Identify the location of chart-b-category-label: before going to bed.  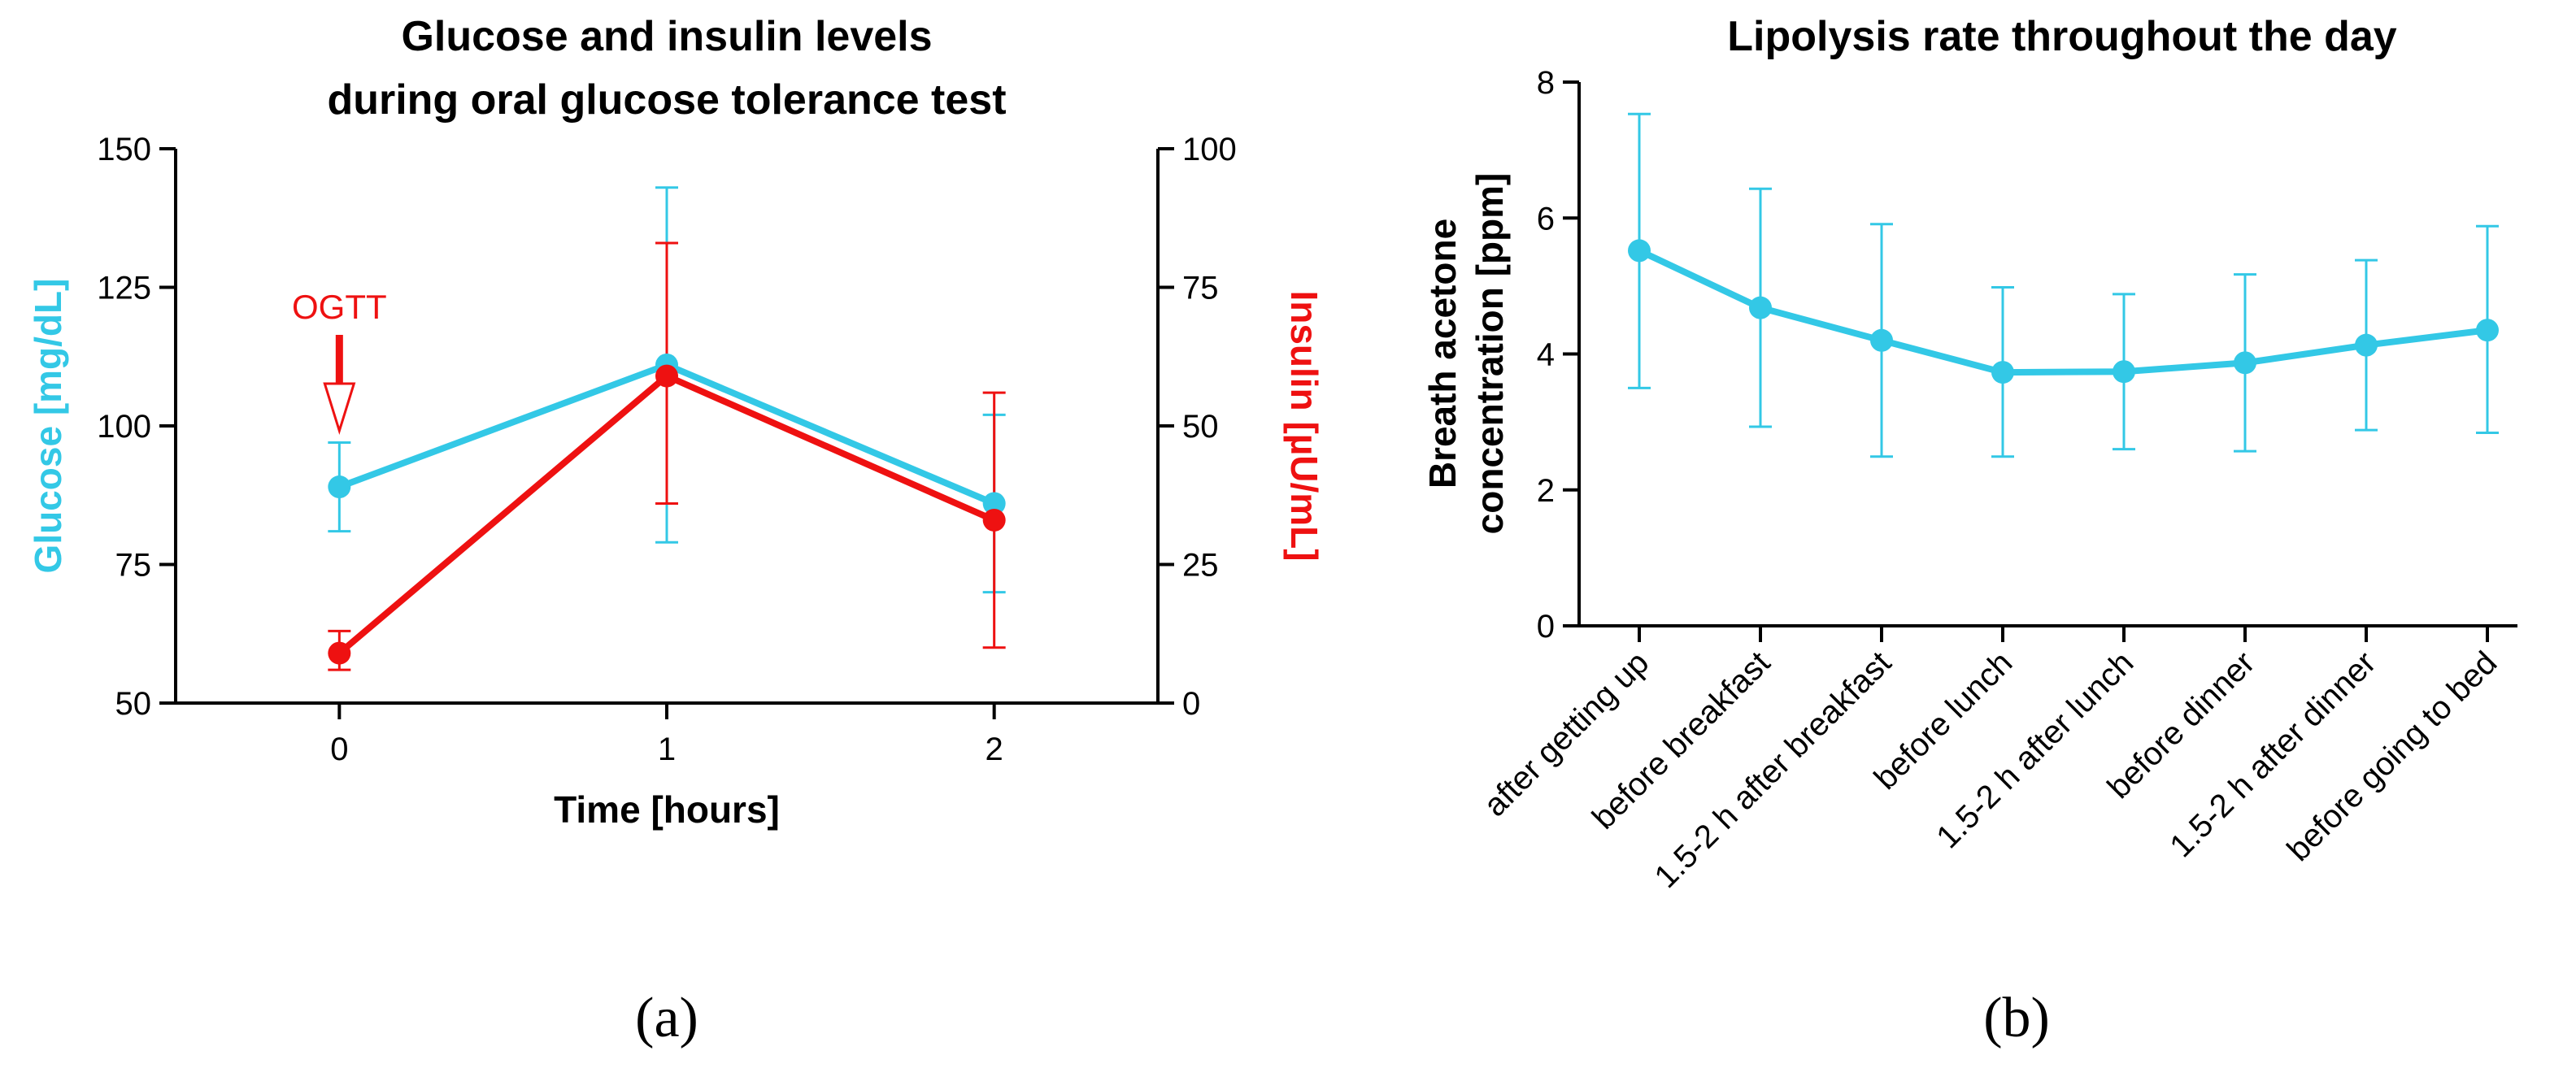
(2392, 756).